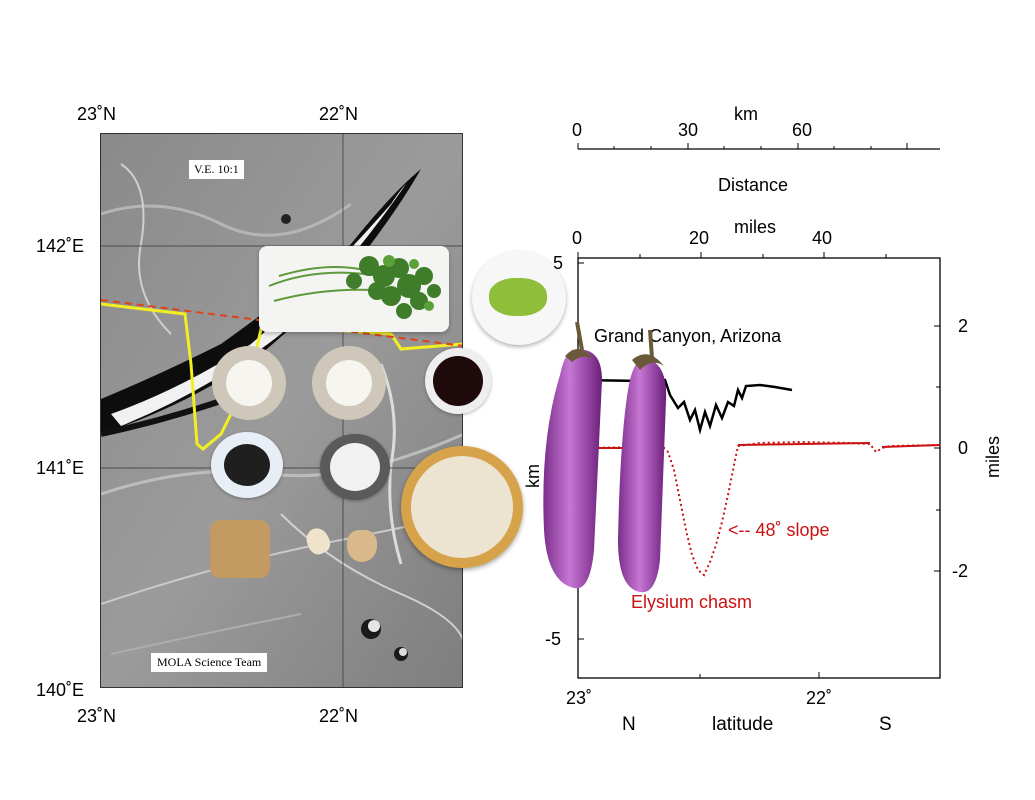  Describe the element at coordinates (60, 246) in the screenshot. I see `map-left-label-142e: 142˚E` at that location.